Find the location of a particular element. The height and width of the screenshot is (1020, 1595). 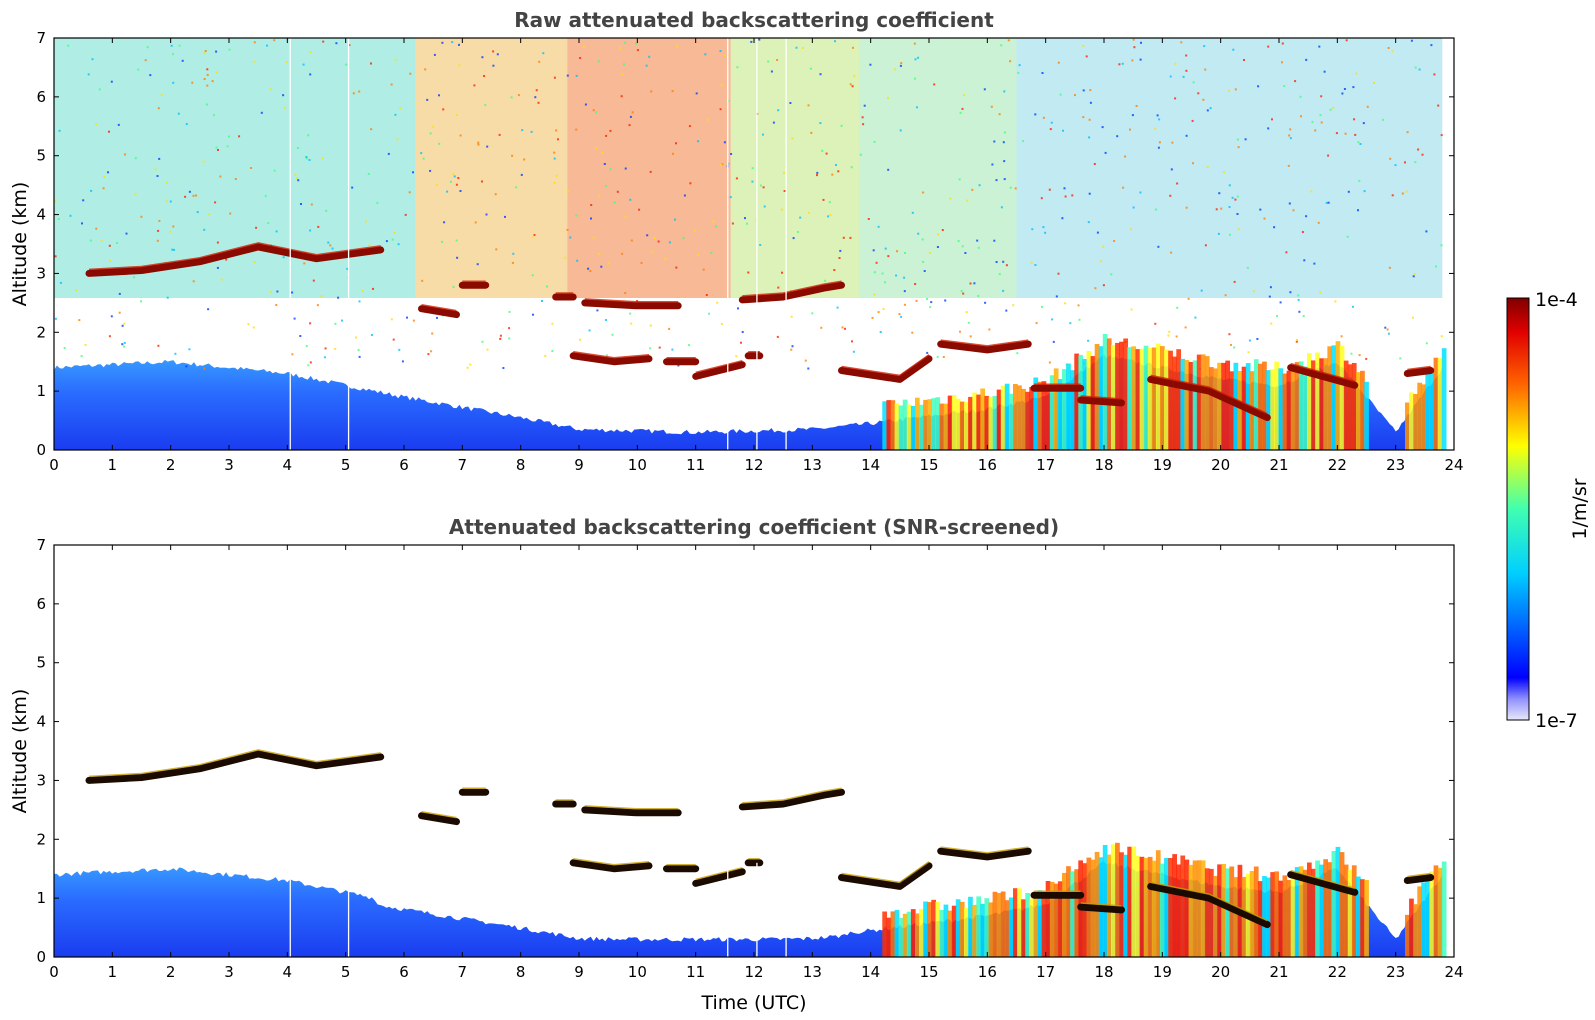

x-tick-label: 6 is located at coordinates (404, 972).